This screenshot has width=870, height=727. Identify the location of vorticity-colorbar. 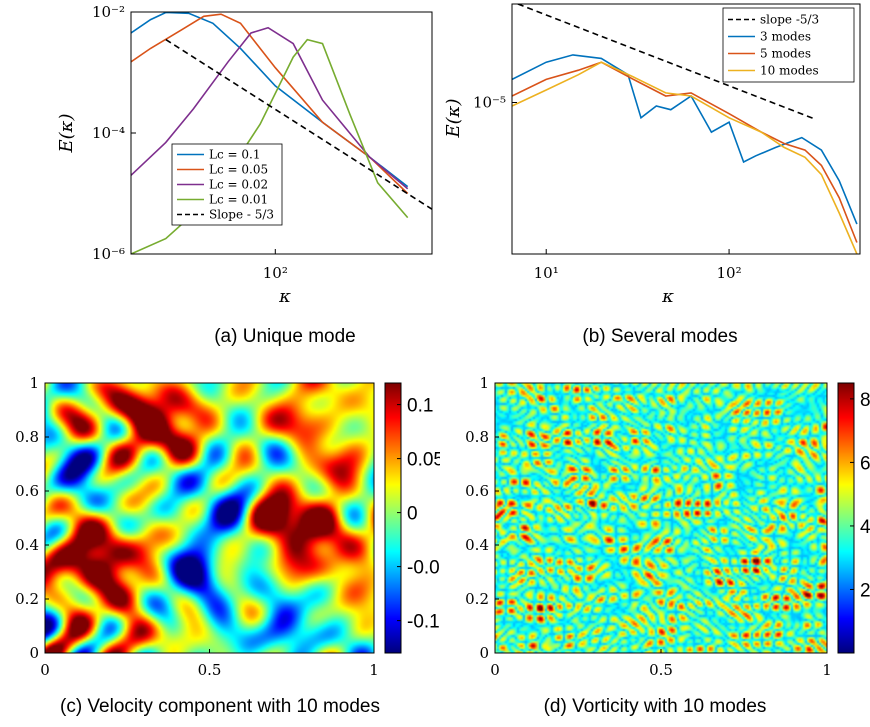
(846, 518).